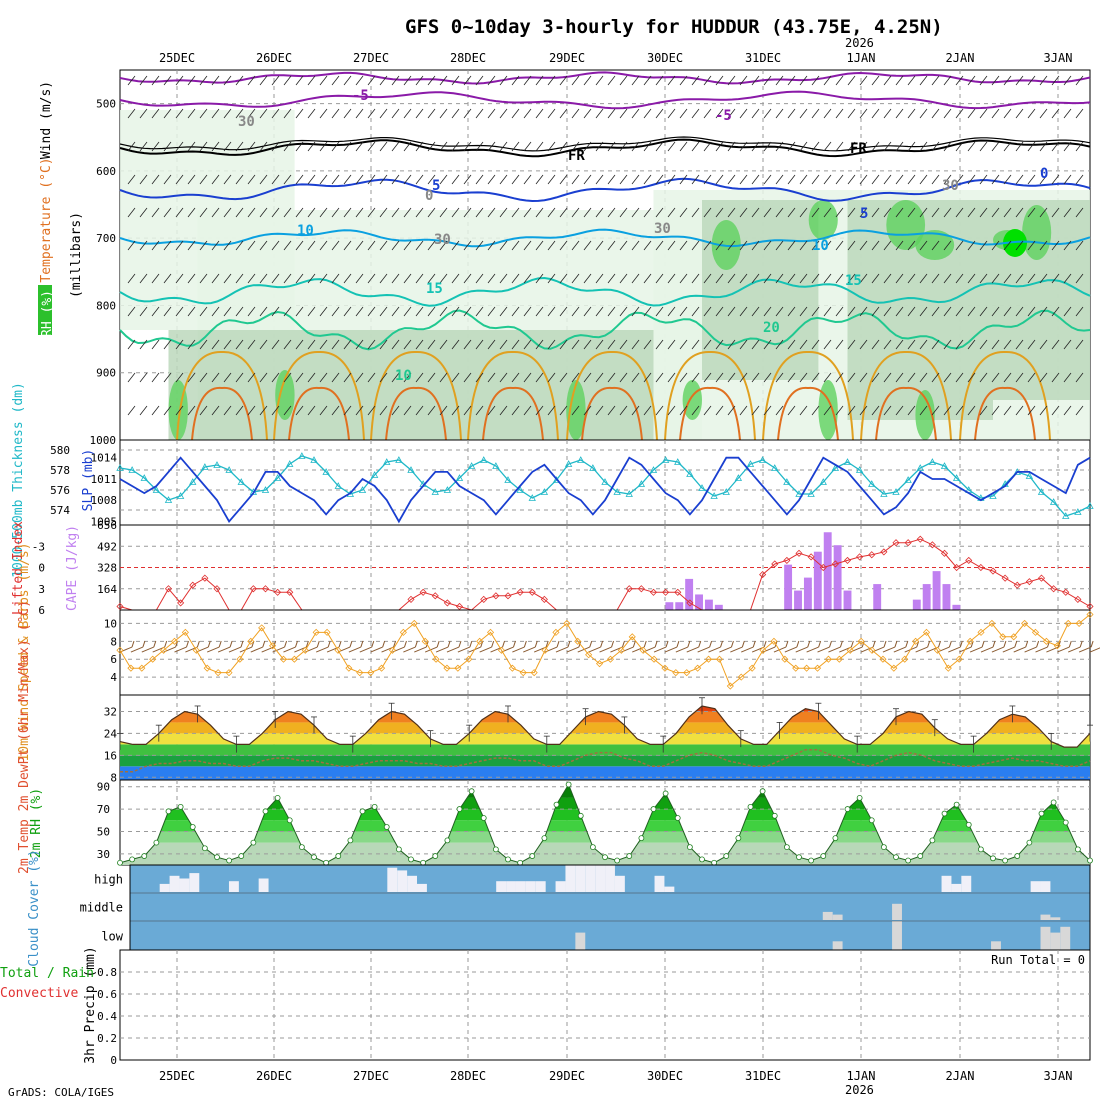 Image resolution: width=1100 pixels, height=1100 pixels. What do you see at coordinates (567, 58) in the screenshot?
I see `date-top-29DEC: 29DEC` at bounding box center [567, 58].